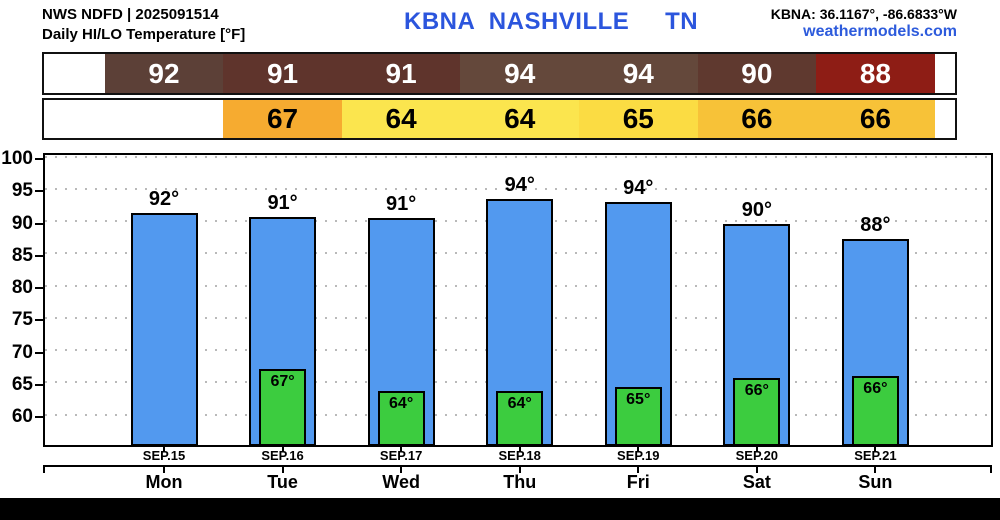  I want to click on hi-value-cell: 88, so click(875, 73).